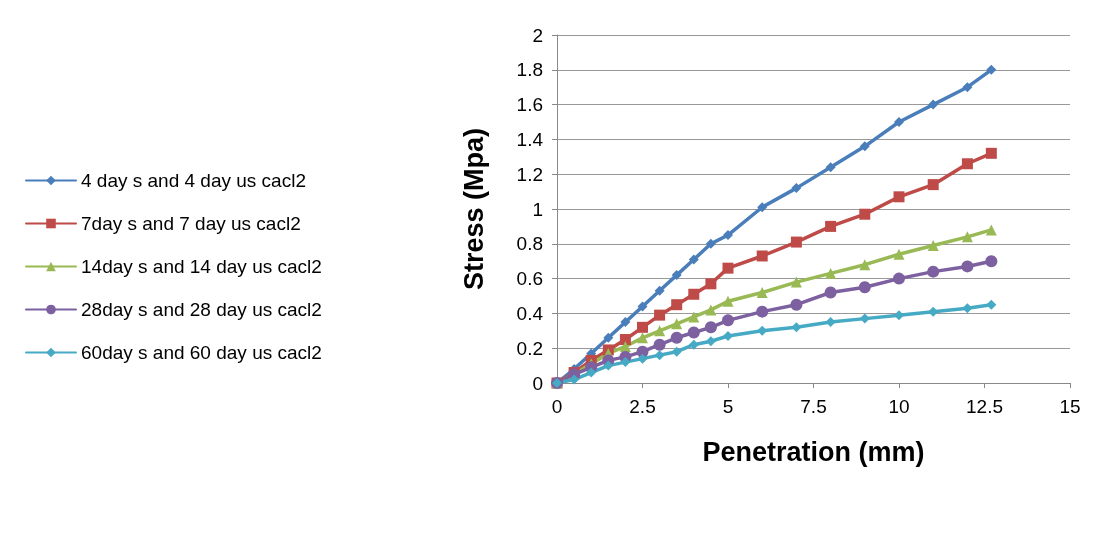 This screenshot has width=1105, height=533. I want to click on y-tick-label: 0.8, so click(529, 244).